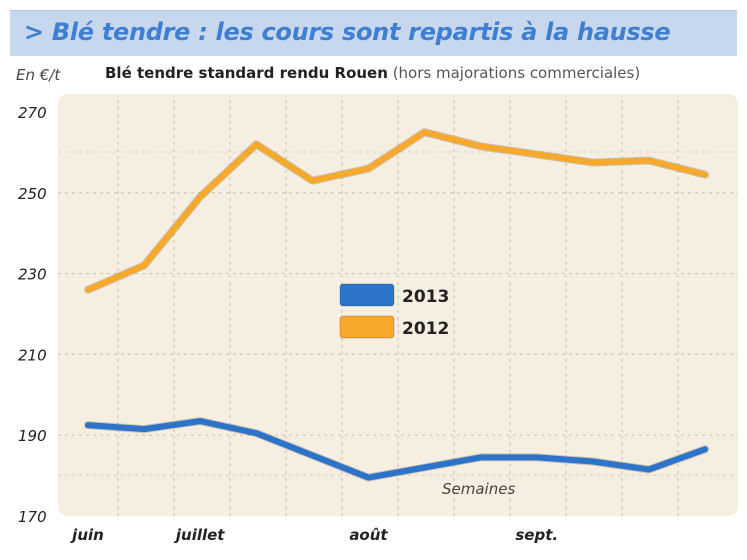 This screenshot has height=560, width=747. Describe the element at coordinates (87, 535) in the screenshot. I see `x-tick-label: juin` at that location.